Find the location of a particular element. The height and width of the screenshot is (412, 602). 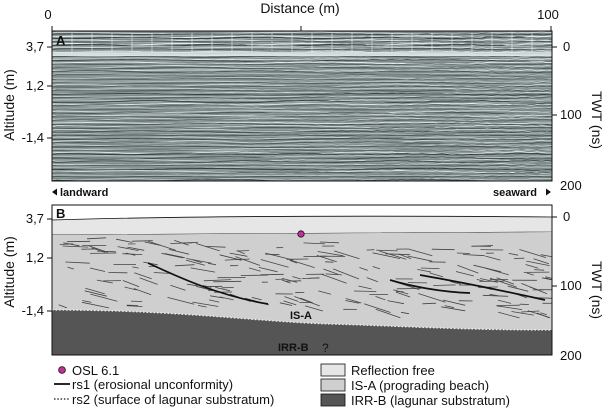

isa-unit-label: IS-A is located at coordinates (301, 316).